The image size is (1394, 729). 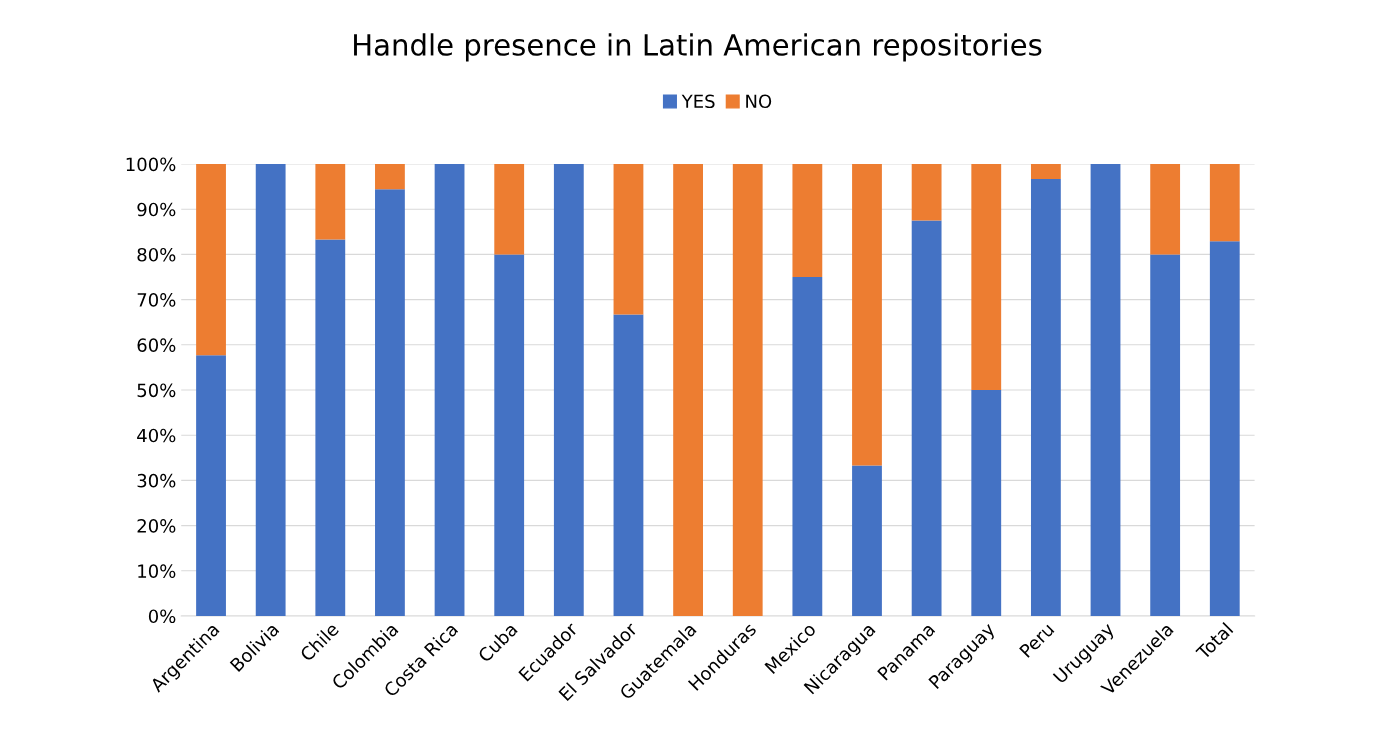 What do you see at coordinates (156, 254) in the screenshot?
I see `y-tick-label: 80%` at bounding box center [156, 254].